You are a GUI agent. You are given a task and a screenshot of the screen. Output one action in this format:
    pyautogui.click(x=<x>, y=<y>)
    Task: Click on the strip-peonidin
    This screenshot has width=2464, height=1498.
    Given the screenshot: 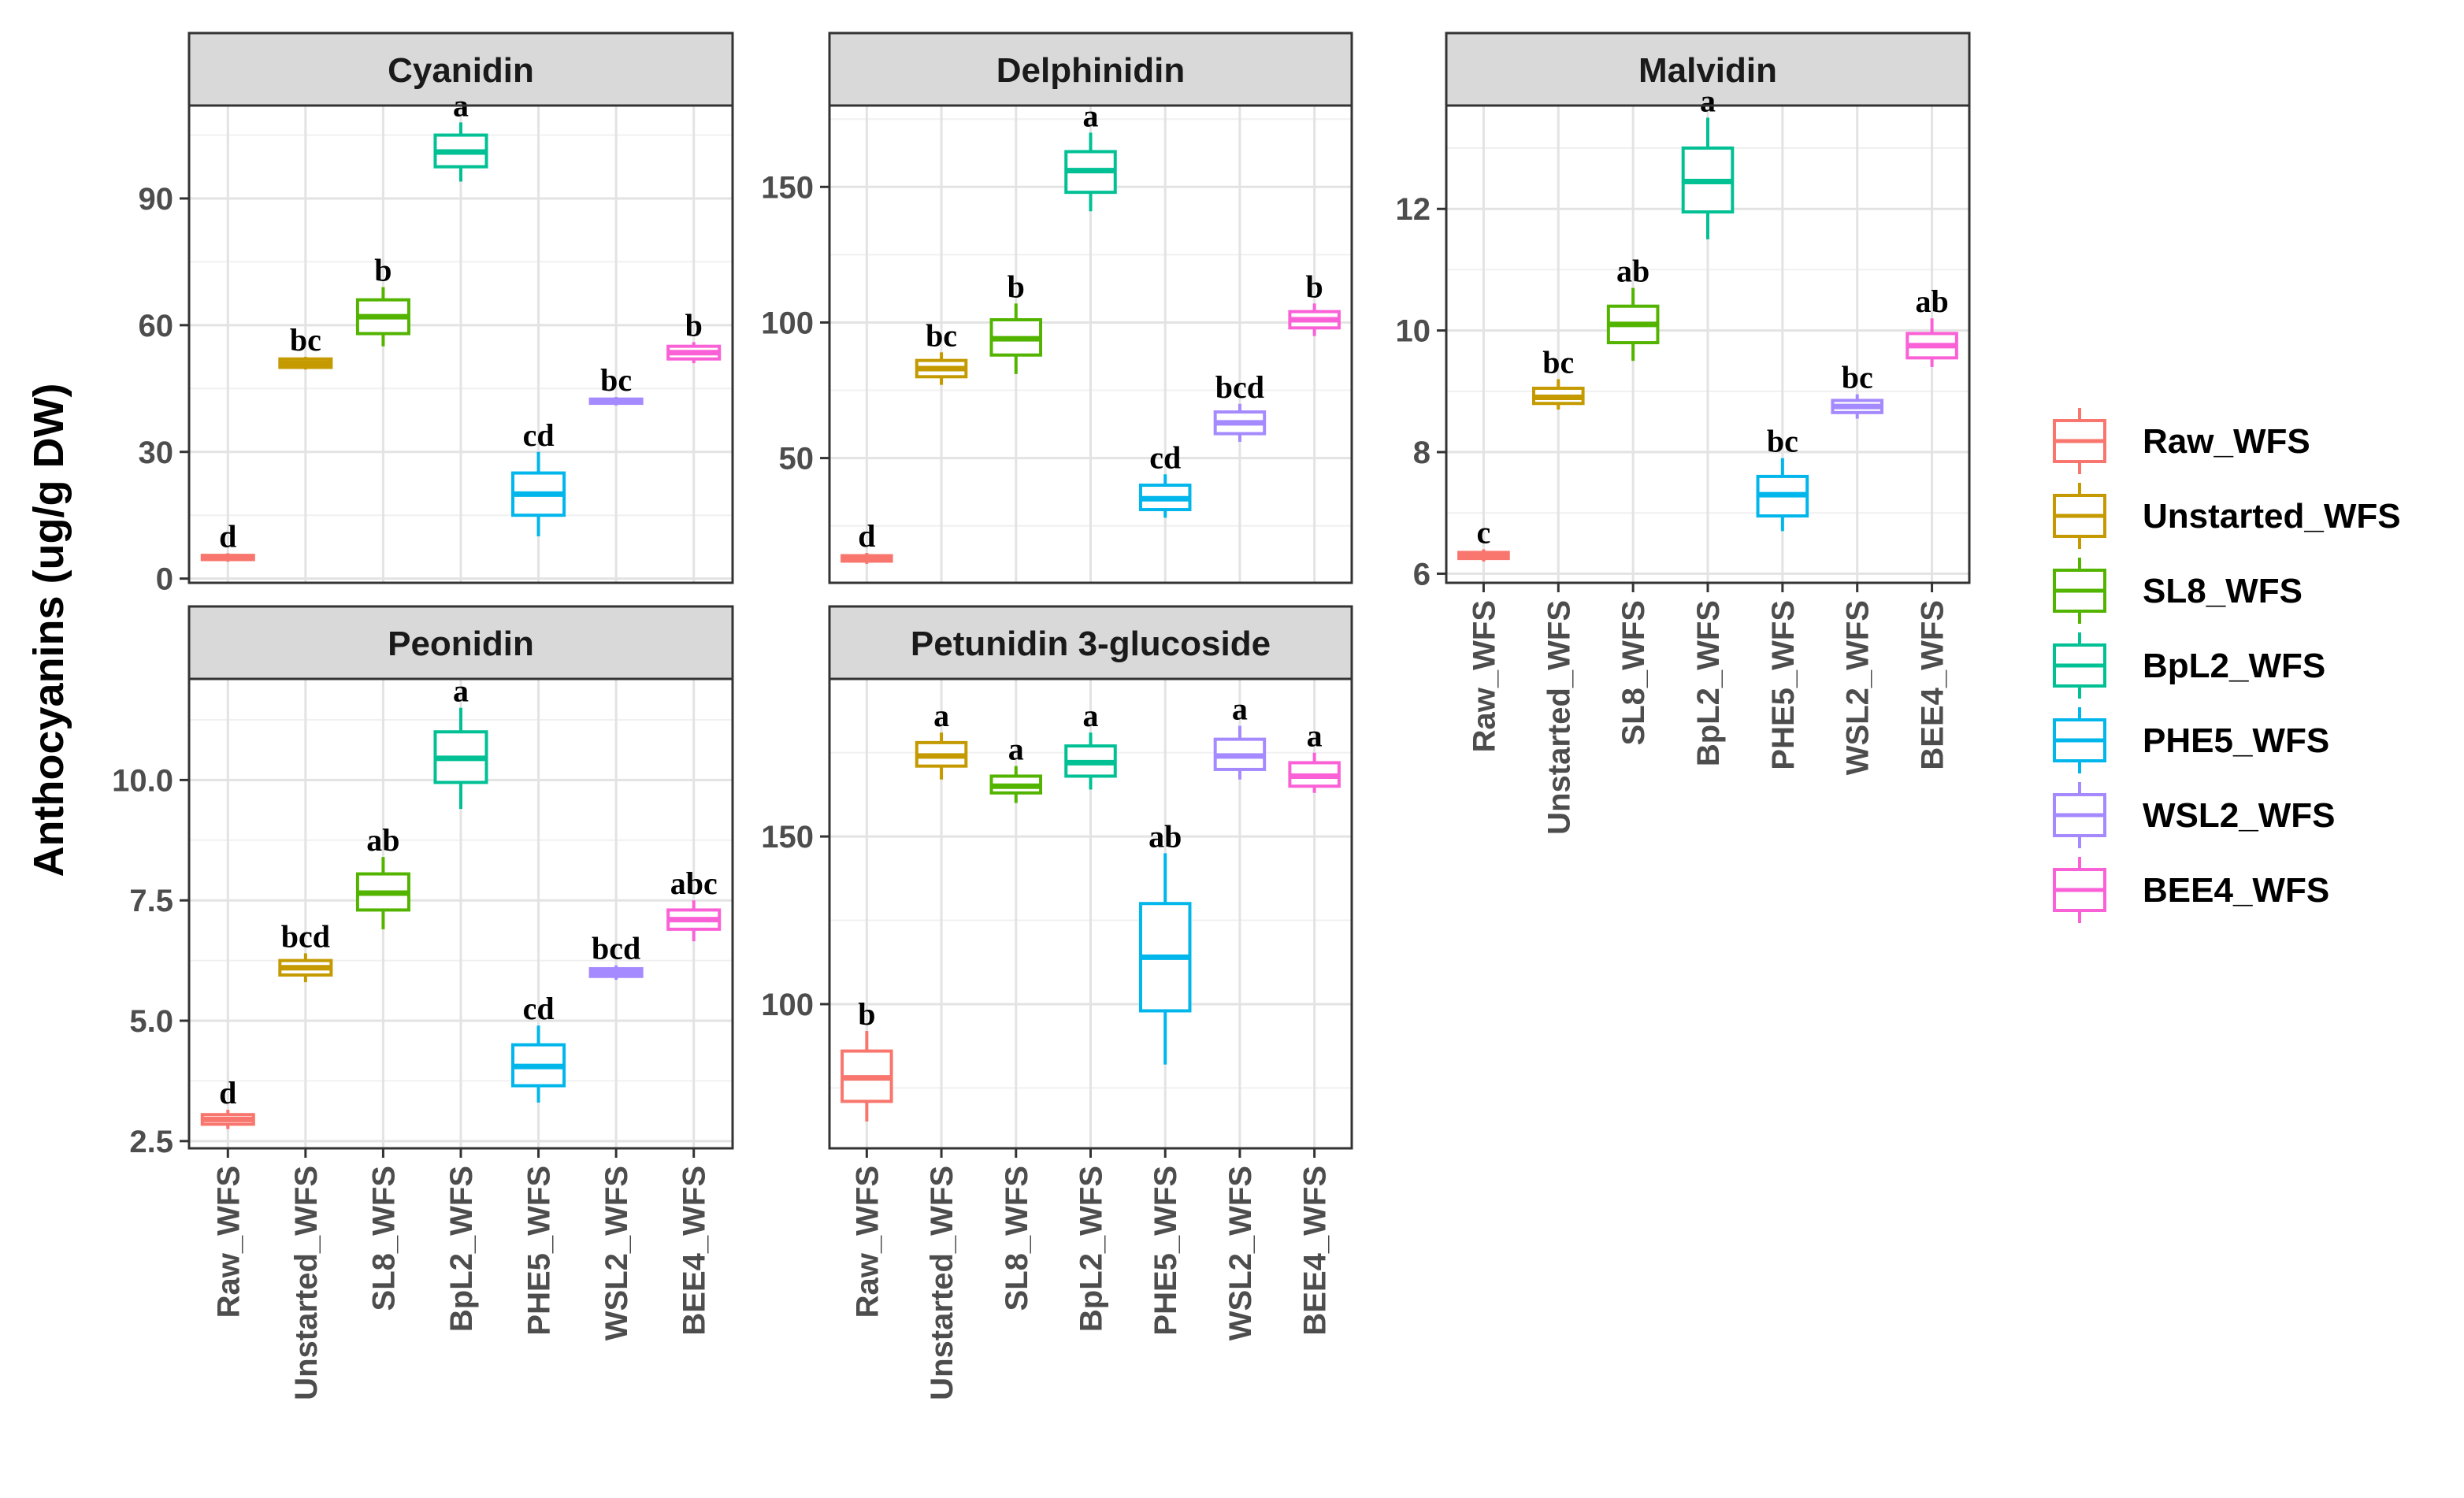 What is the action you would take?
    pyautogui.click(x=460, y=642)
    